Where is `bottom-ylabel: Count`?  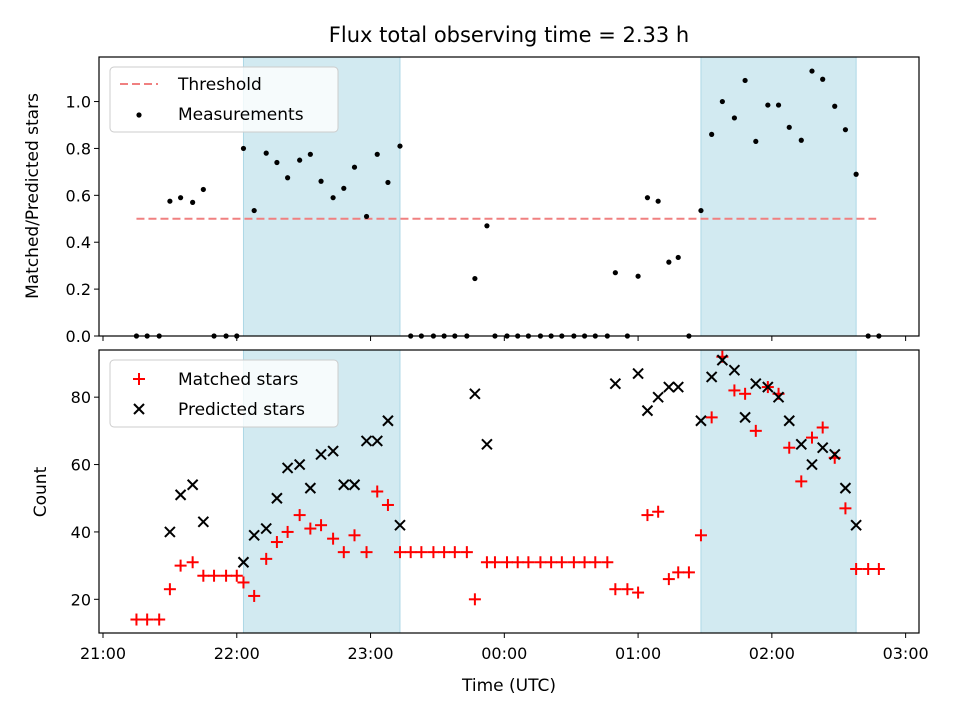
bottom-ylabel: Count is located at coordinates (41, 491).